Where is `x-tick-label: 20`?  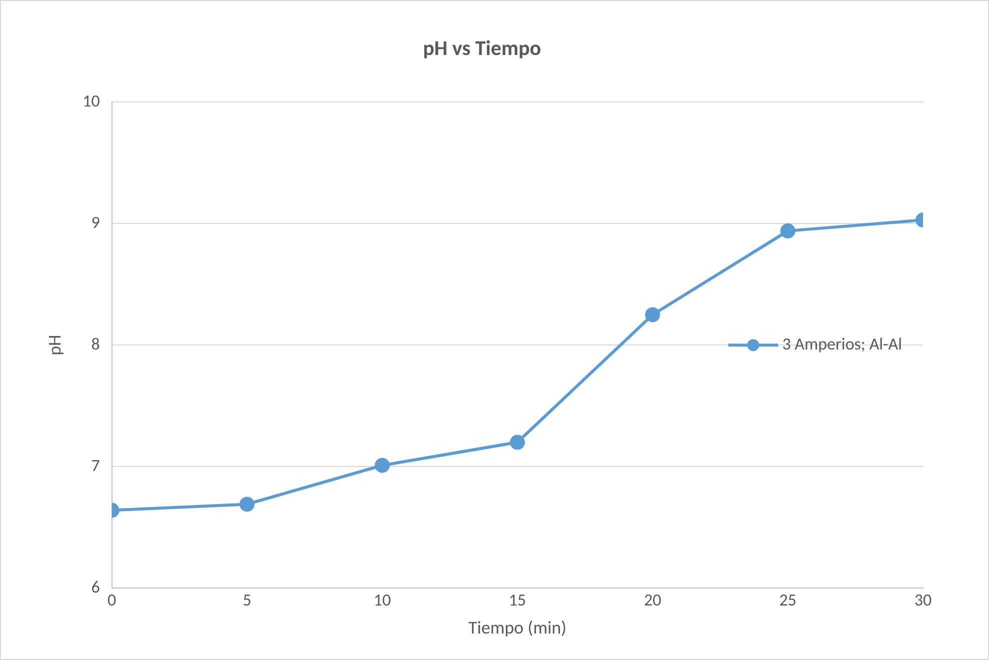 x-tick-label: 20 is located at coordinates (653, 599).